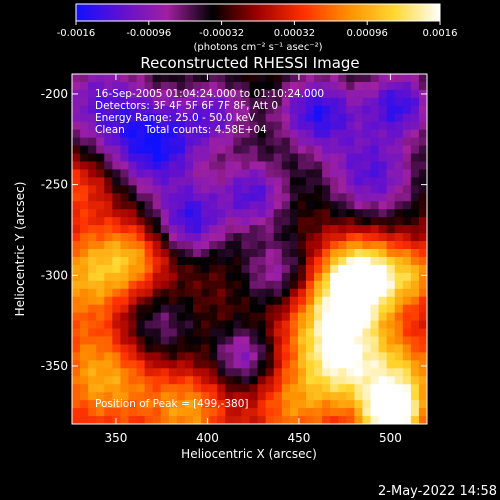 The width and height of the screenshot is (500, 500). What do you see at coordinates (175, 118) in the screenshot?
I see `energy-range-annotation: Energy Range: 25.0 - 50.0 keV` at bounding box center [175, 118].